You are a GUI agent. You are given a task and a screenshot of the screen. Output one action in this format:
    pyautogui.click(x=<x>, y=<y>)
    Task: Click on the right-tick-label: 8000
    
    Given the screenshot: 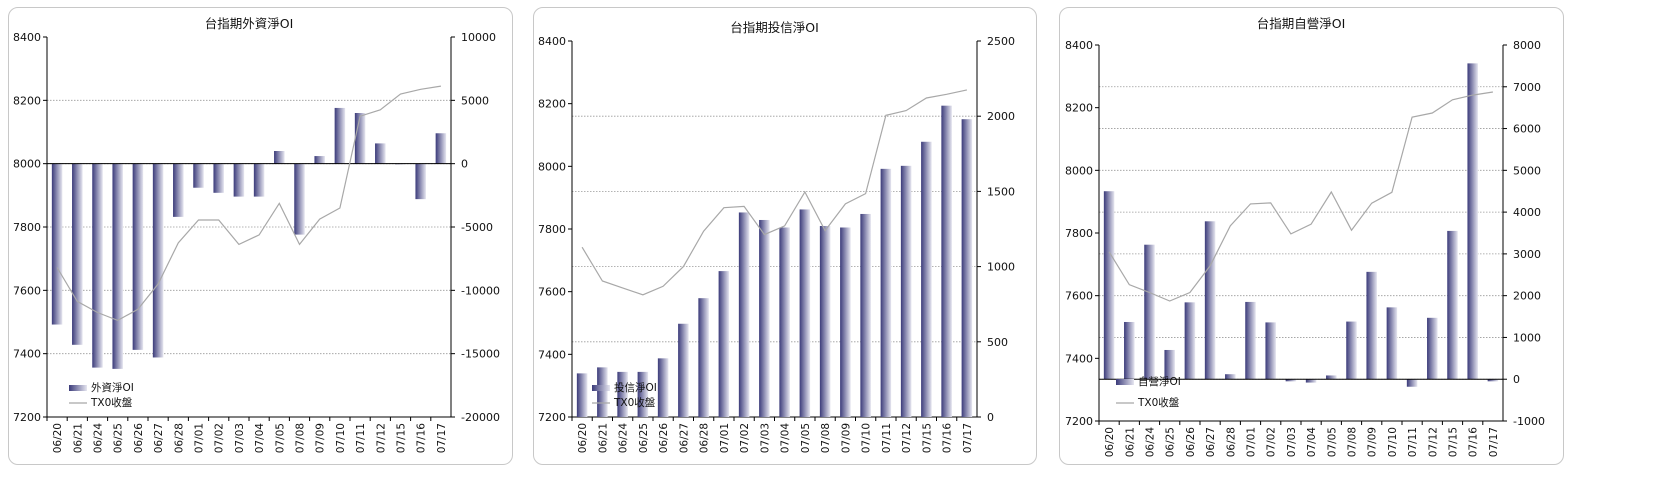 What is the action you would take?
    pyautogui.click(x=1527, y=45)
    